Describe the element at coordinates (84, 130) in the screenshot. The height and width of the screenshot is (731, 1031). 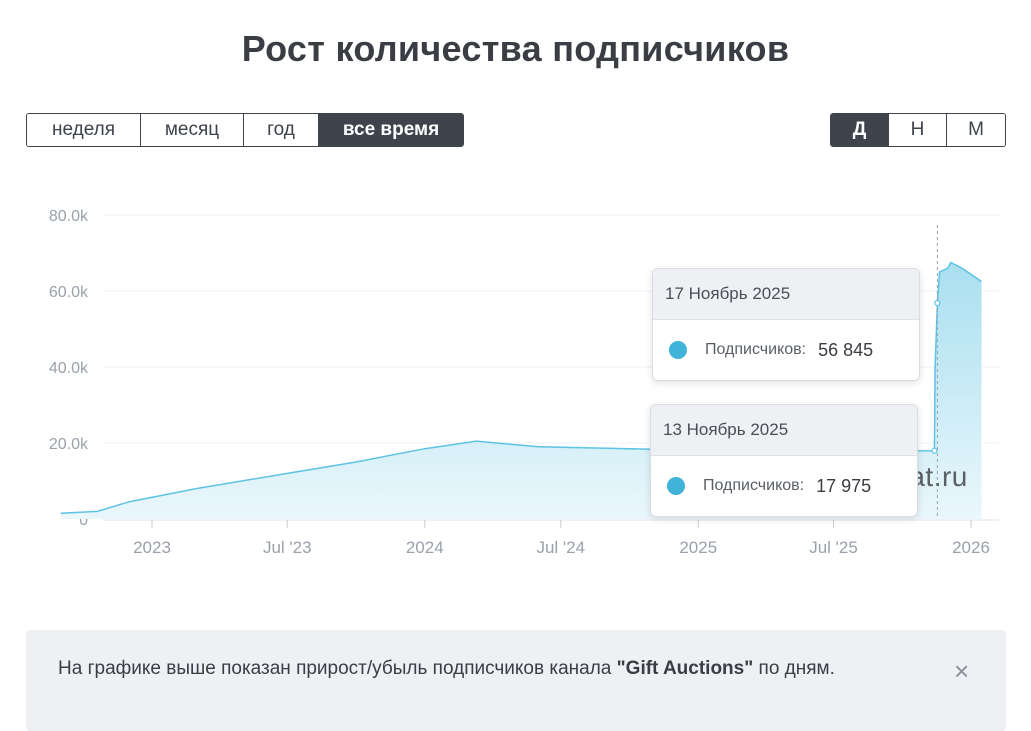
I see `range-week-button: неделя` at that location.